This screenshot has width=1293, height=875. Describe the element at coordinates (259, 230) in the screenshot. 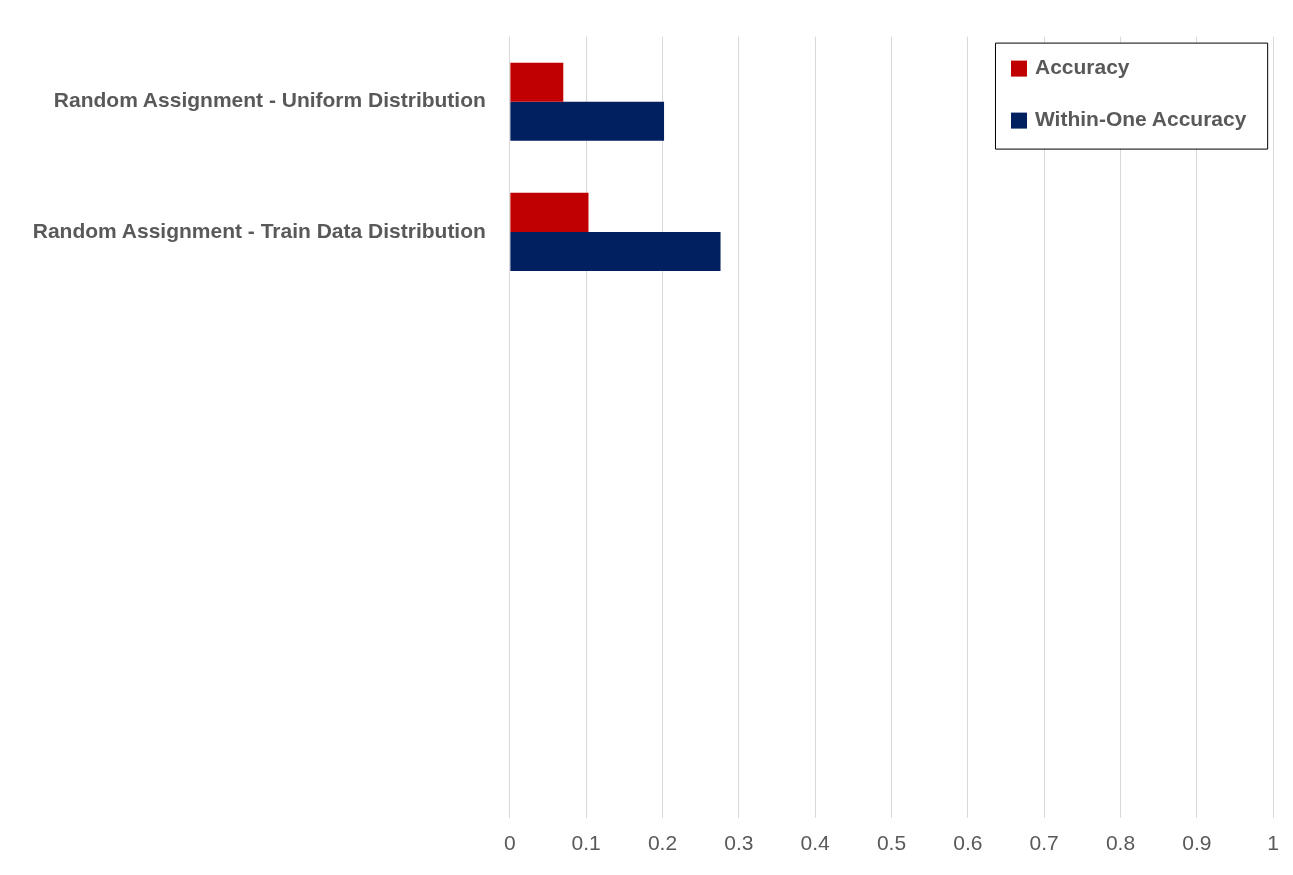

I see `y-tick-label: Random Assignment - Train Data Distribution` at that location.